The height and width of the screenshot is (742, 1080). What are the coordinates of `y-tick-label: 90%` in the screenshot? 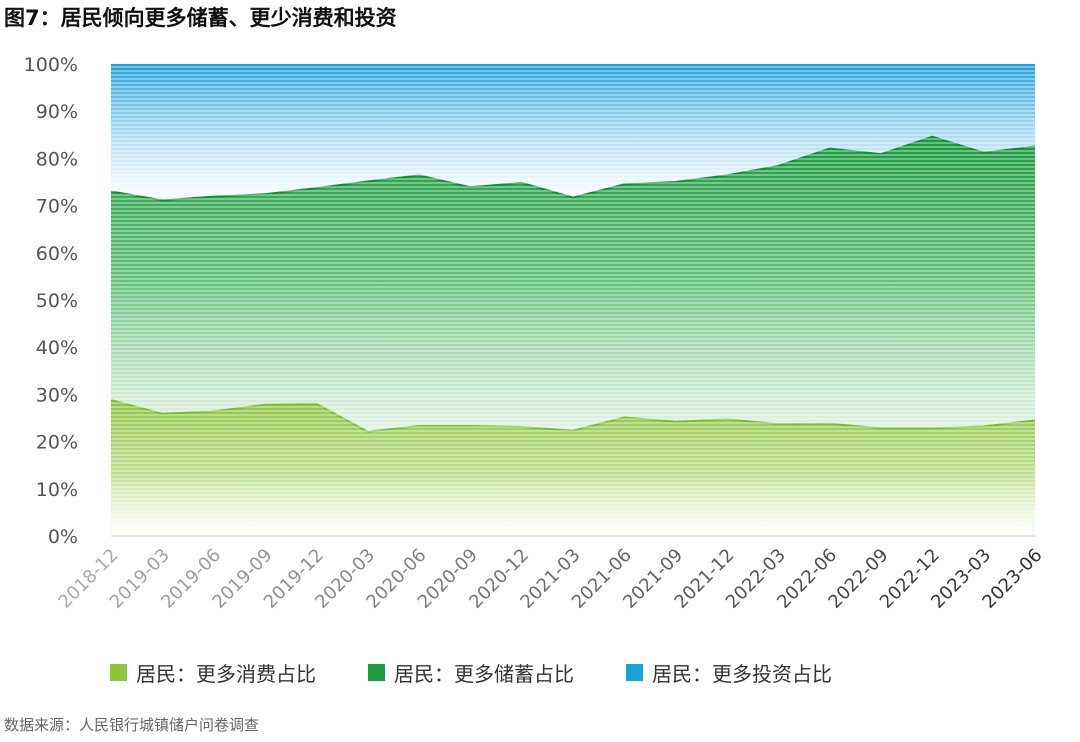 It's located at (57, 112).